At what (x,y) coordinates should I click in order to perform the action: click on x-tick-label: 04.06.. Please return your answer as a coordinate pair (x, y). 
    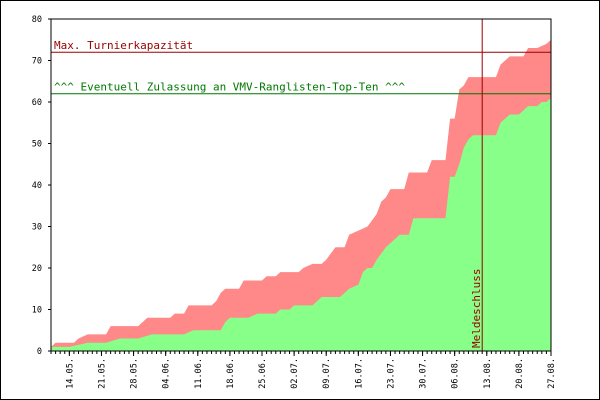
    Looking at the image, I should click on (167, 373).